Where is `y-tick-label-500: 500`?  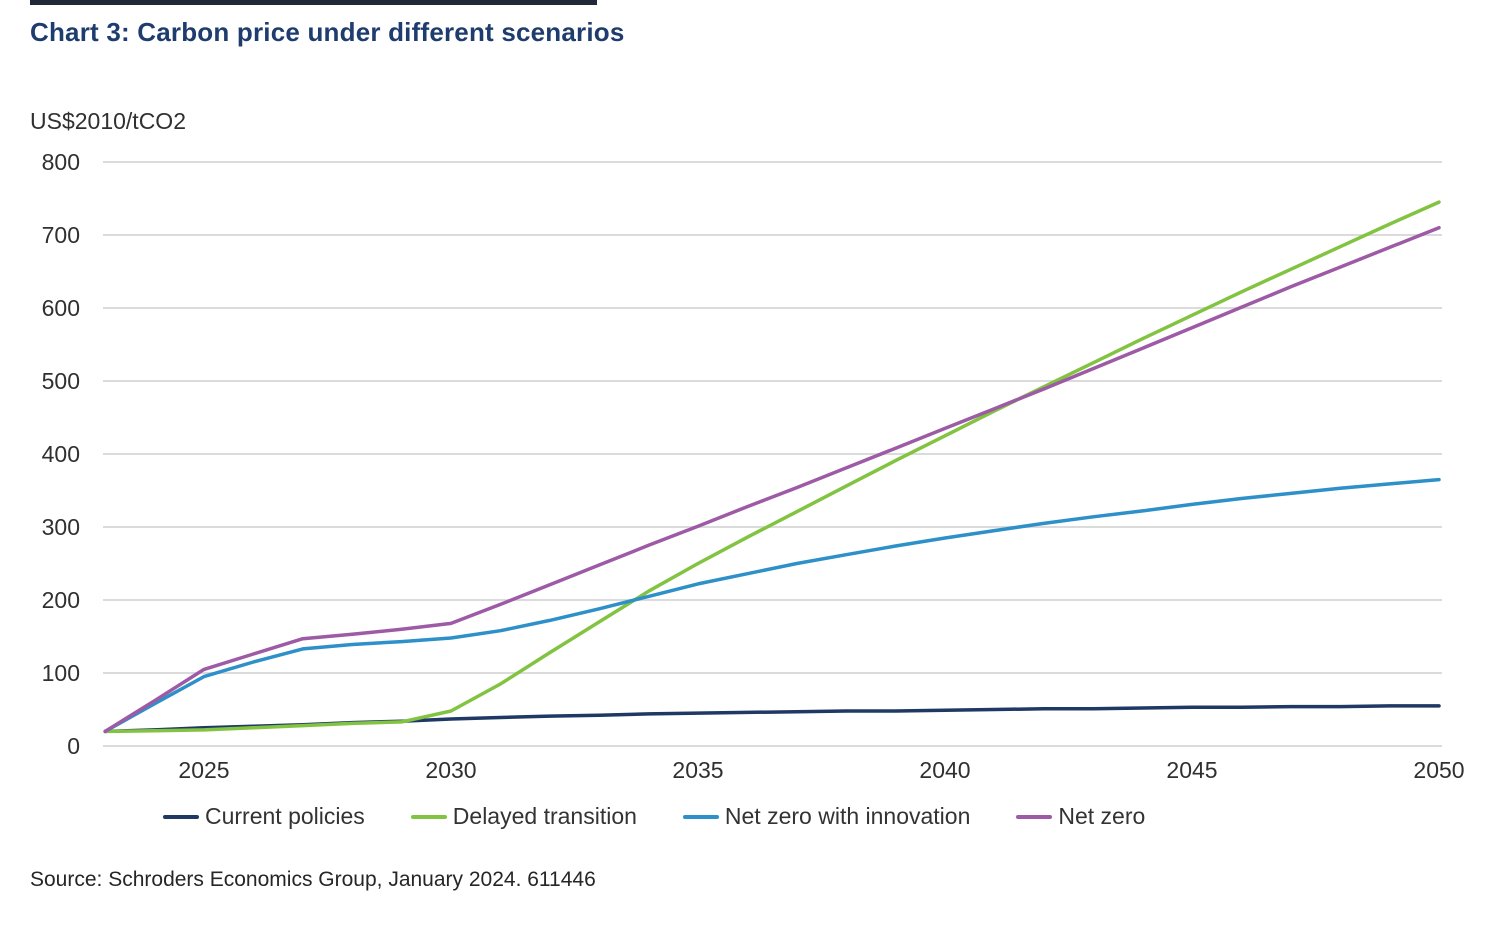
y-tick-label-500: 500 is located at coordinates (60, 381).